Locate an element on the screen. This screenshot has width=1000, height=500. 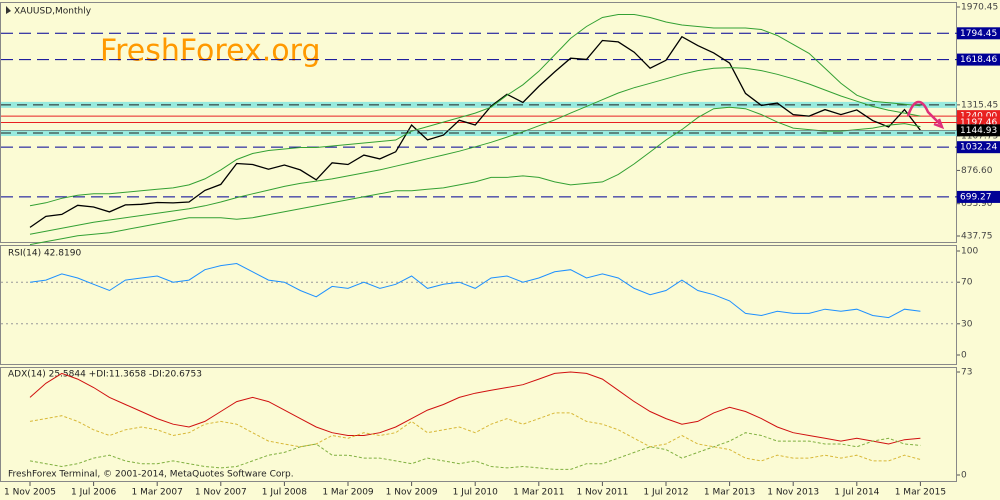
watermark: FreshForex.org is located at coordinates (210, 51).